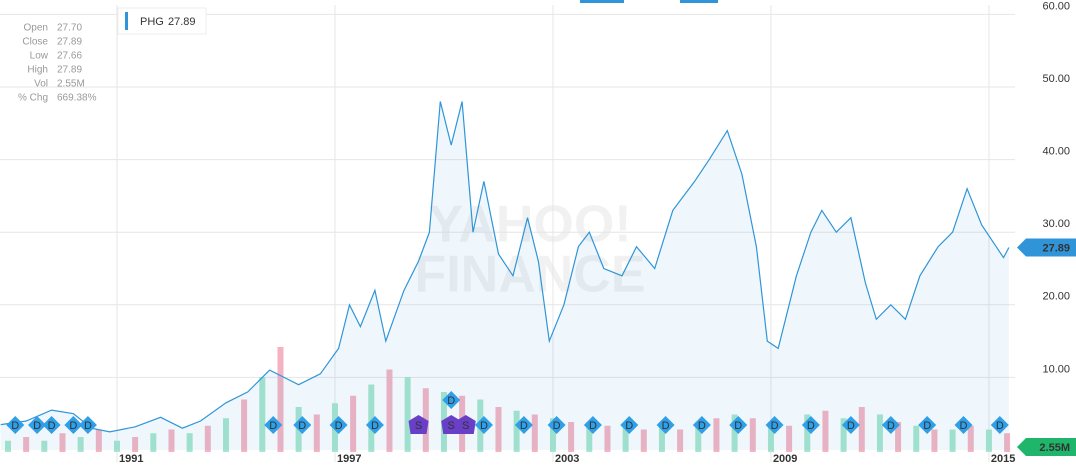  I want to click on info-label: Close, so click(35, 42).